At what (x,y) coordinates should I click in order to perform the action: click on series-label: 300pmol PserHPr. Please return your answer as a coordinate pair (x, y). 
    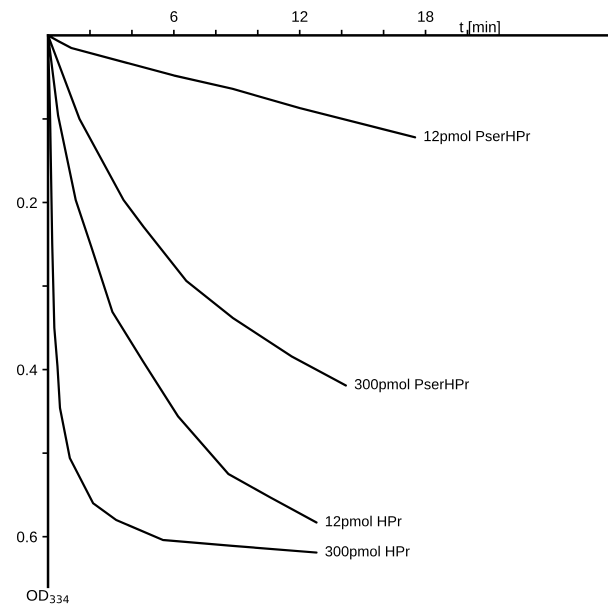
    Looking at the image, I should click on (412, 385).